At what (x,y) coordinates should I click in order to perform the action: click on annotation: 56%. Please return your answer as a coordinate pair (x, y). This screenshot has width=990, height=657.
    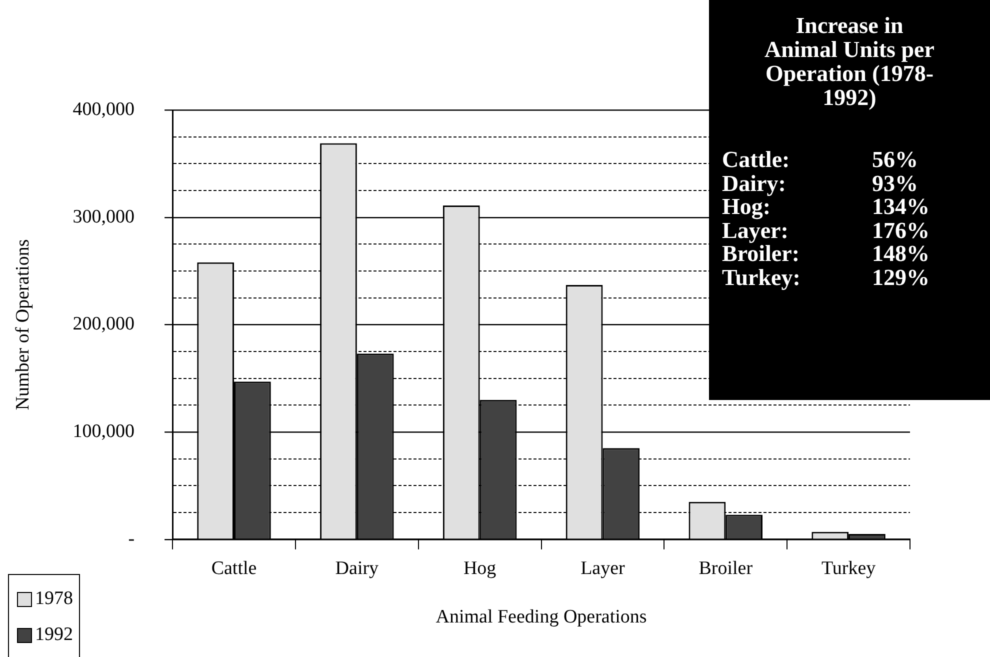
    Looking at the image, I should click on (895, 159).